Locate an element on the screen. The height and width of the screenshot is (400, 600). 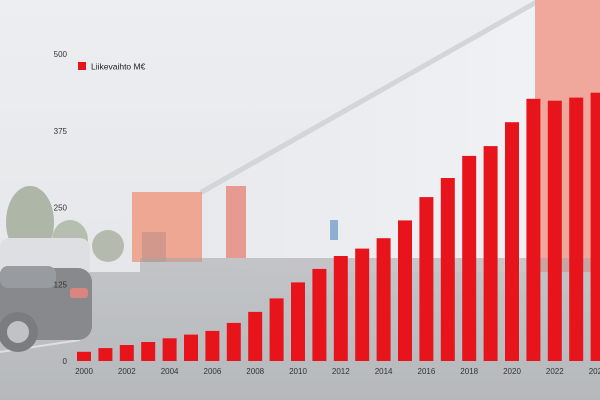
x-tick-label: 2018 is located at coordinates (469, 371).